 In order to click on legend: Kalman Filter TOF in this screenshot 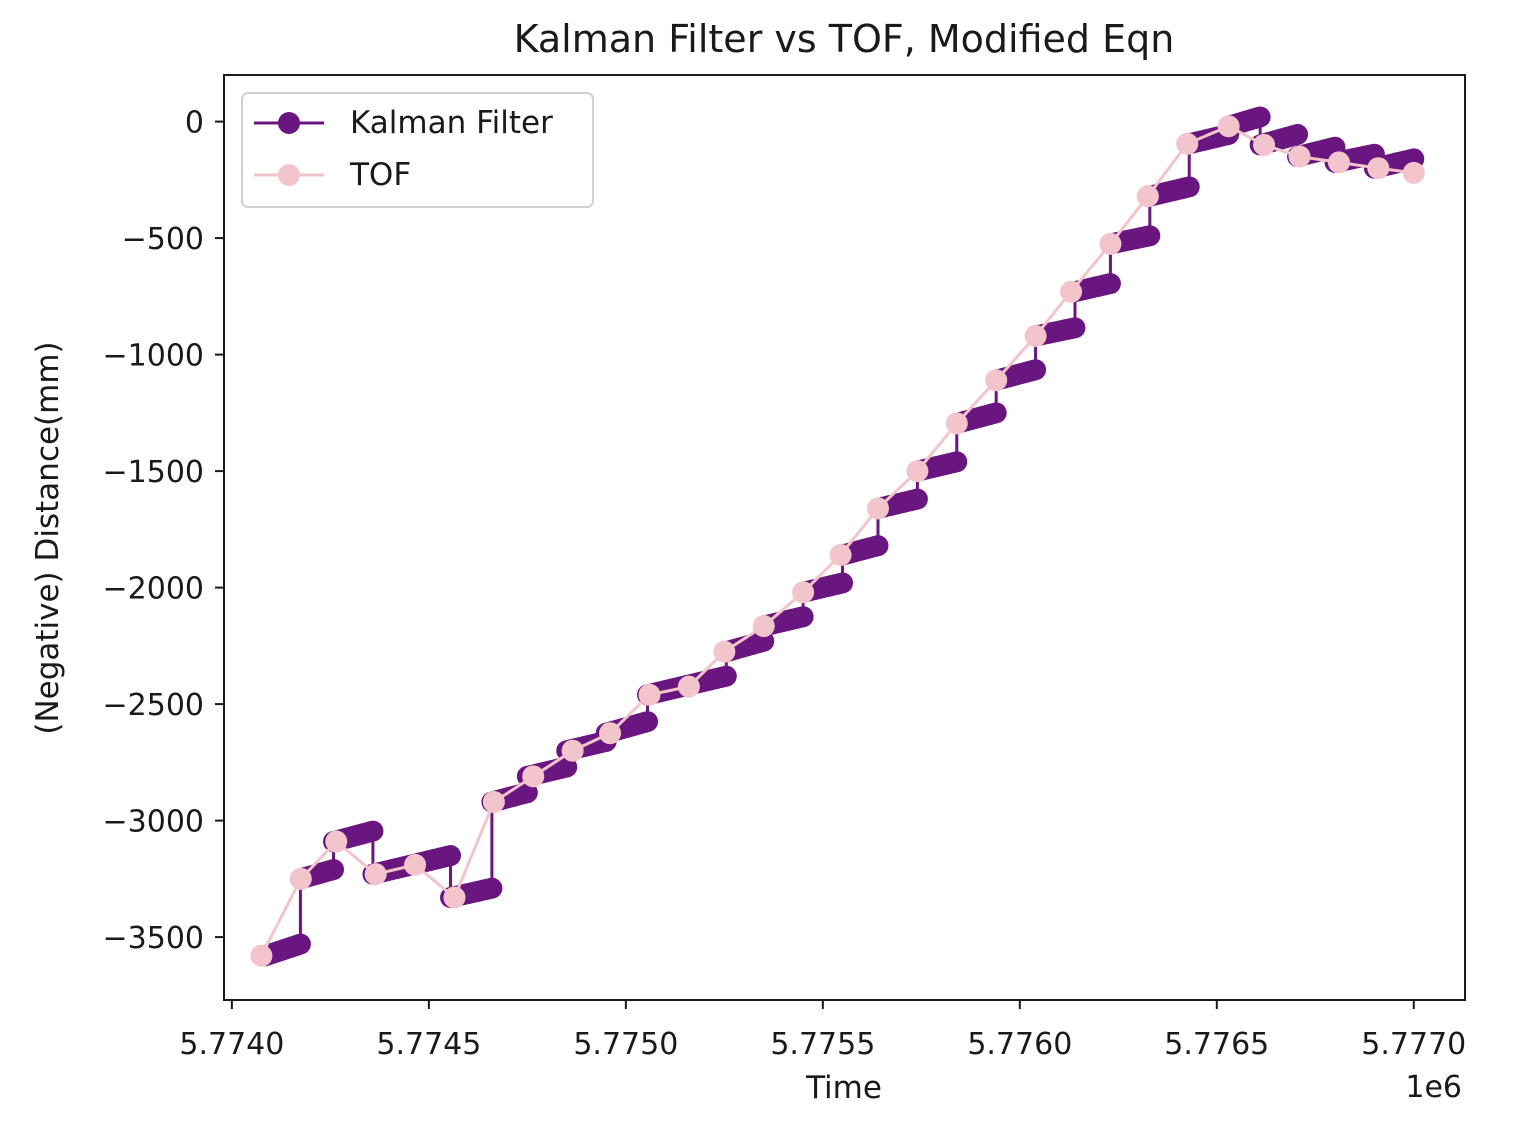, I will do `click(417, 150)`.